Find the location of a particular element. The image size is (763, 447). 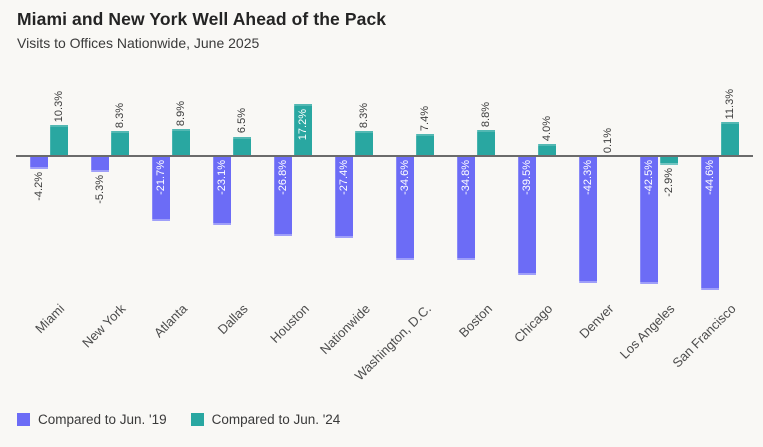

bar-washington-d-c-jun24 is located at coordinates (425, 144).